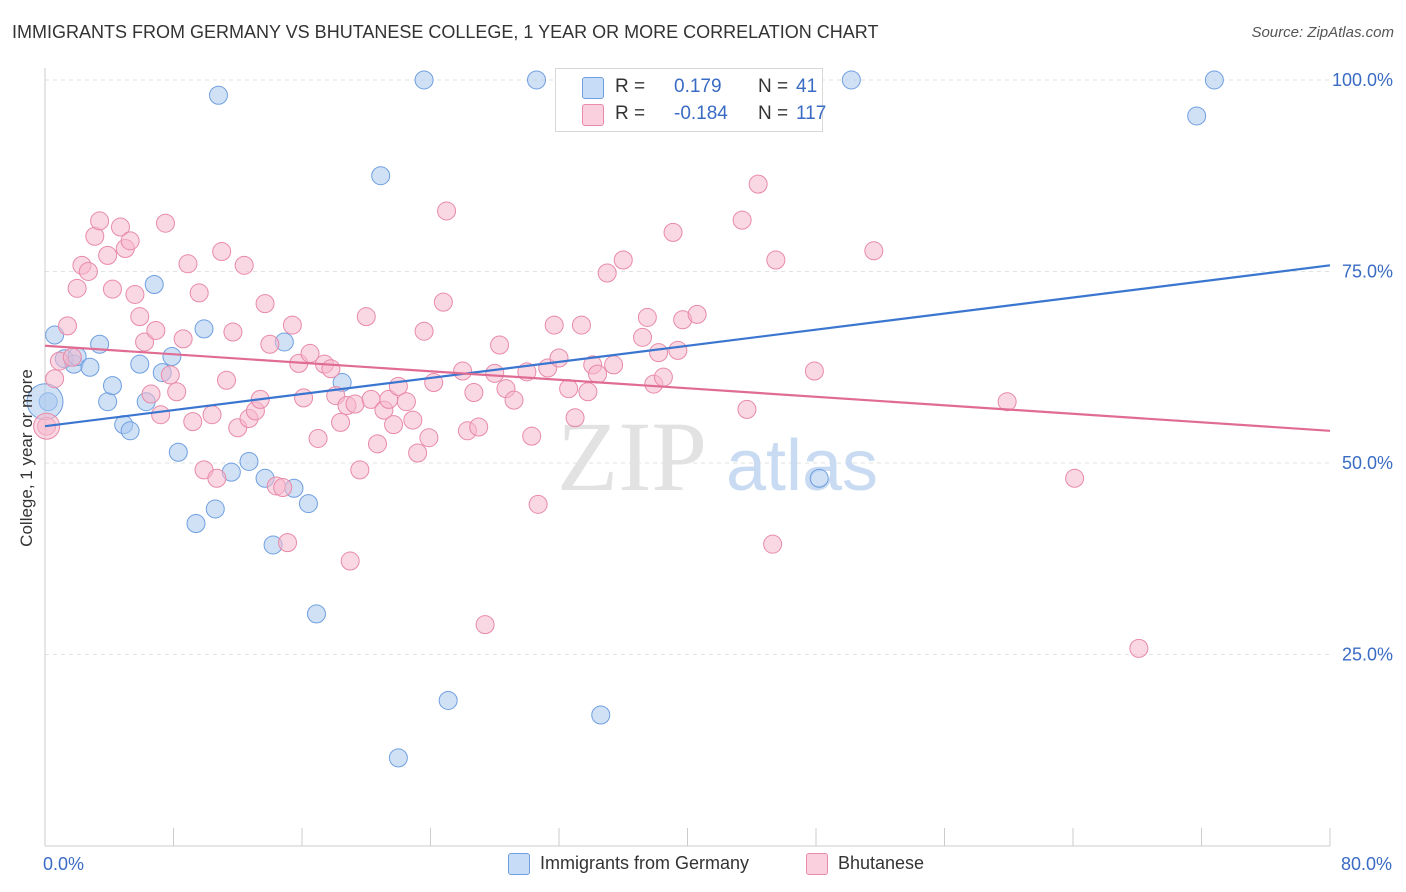 The image size is (1406, 892). What do you see at coordinates (519, 864) in the screenshot?
I see `bottom-legend-swatch-germany` at bounding box center [519, 864].